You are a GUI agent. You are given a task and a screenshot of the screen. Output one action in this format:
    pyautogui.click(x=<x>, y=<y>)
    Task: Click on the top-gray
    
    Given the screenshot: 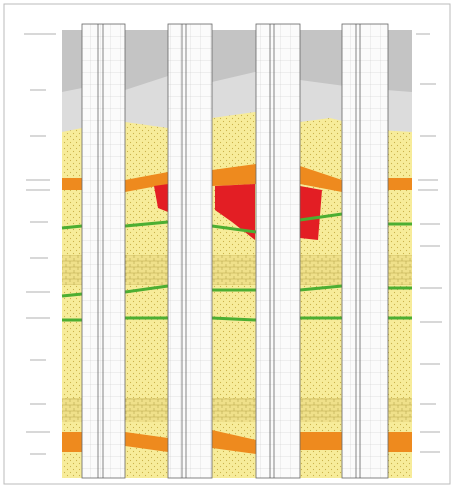 What is the action you would take?
    pyautogui.click(x=237, y=61)
    